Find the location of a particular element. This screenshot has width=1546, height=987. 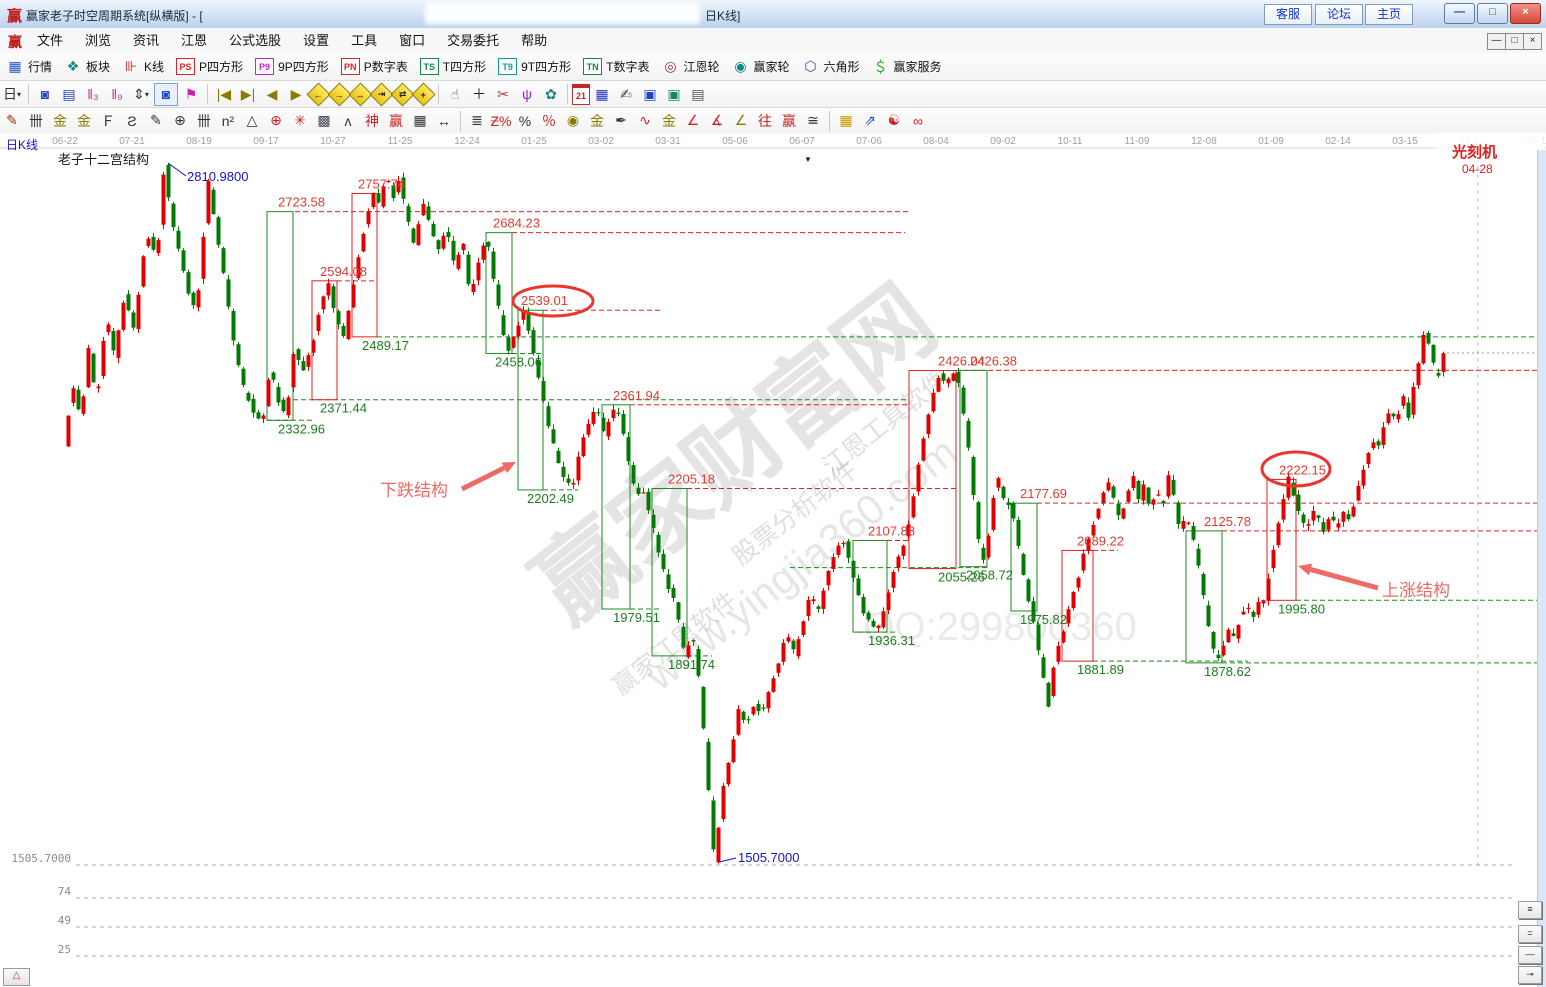

menu-item-2: 资讯 is located at coordinates (146, 40).